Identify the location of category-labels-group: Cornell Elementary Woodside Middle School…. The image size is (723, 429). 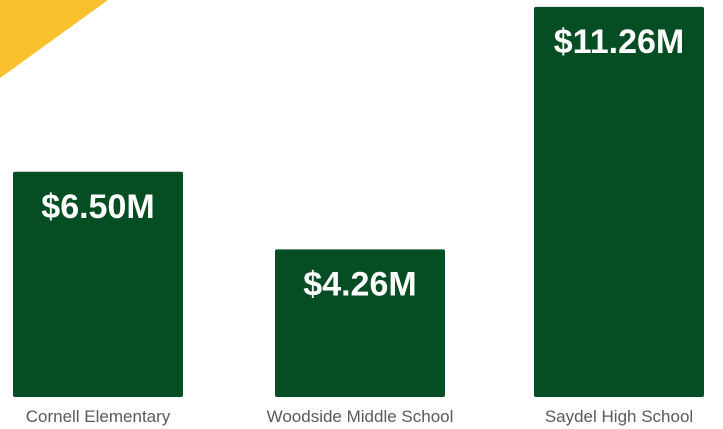
(359, 416).